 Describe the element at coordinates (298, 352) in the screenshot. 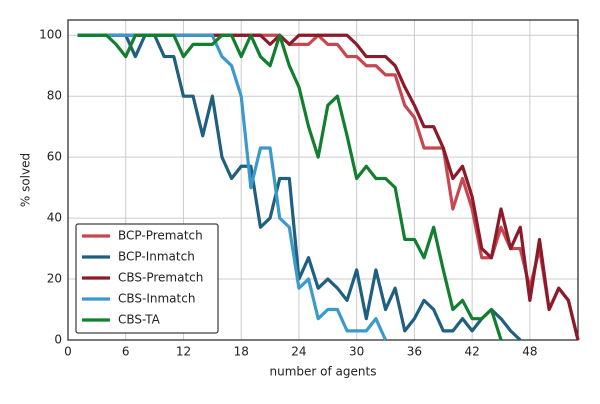

I see `x-tick-label: 24` at that location.